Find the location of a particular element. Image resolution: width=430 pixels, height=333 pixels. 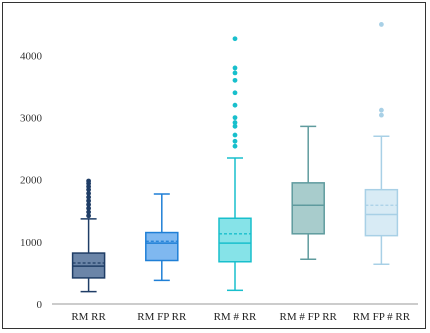

x-category-label: RM RR is located at coordinates (88, 317).